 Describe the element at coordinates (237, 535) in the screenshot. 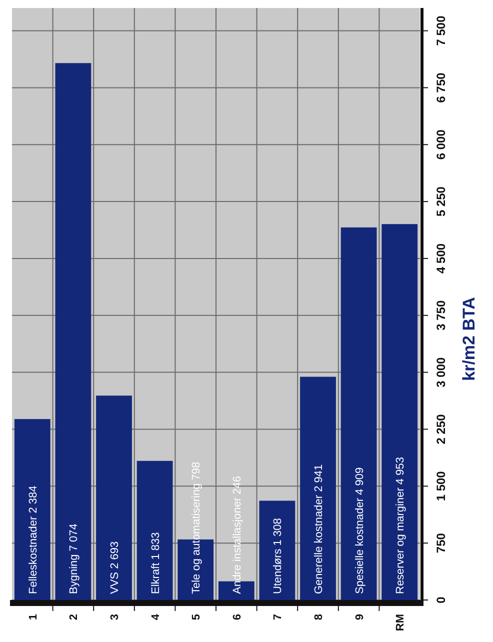

I see `data-label: Andre installasjoner 246` at that location.